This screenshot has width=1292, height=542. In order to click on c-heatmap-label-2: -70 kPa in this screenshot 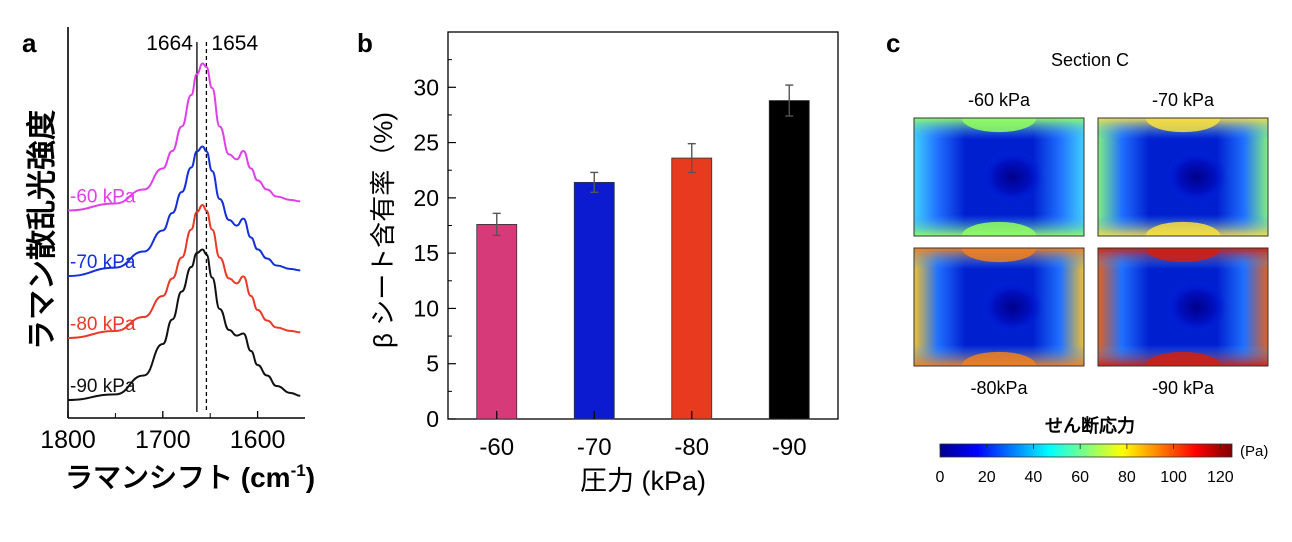, I will do `click(1183, 100)`.